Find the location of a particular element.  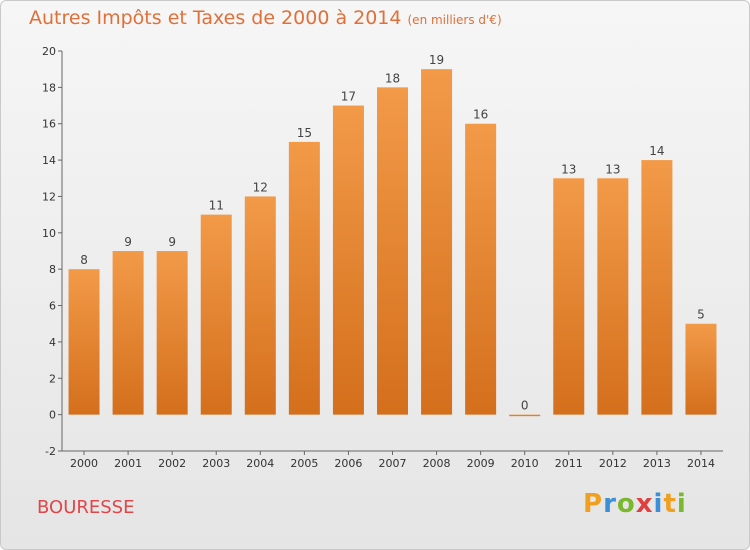

x-tick-label: 2014 is located at coordinates (701, 463).